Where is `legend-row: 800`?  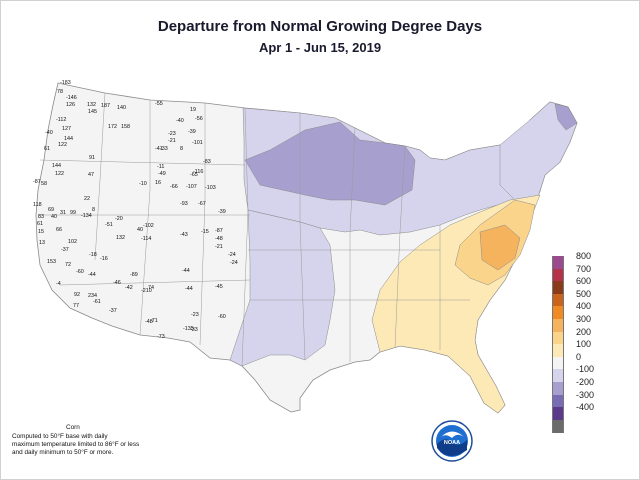 legend-row: 800 is located at coordinates (582, 260).